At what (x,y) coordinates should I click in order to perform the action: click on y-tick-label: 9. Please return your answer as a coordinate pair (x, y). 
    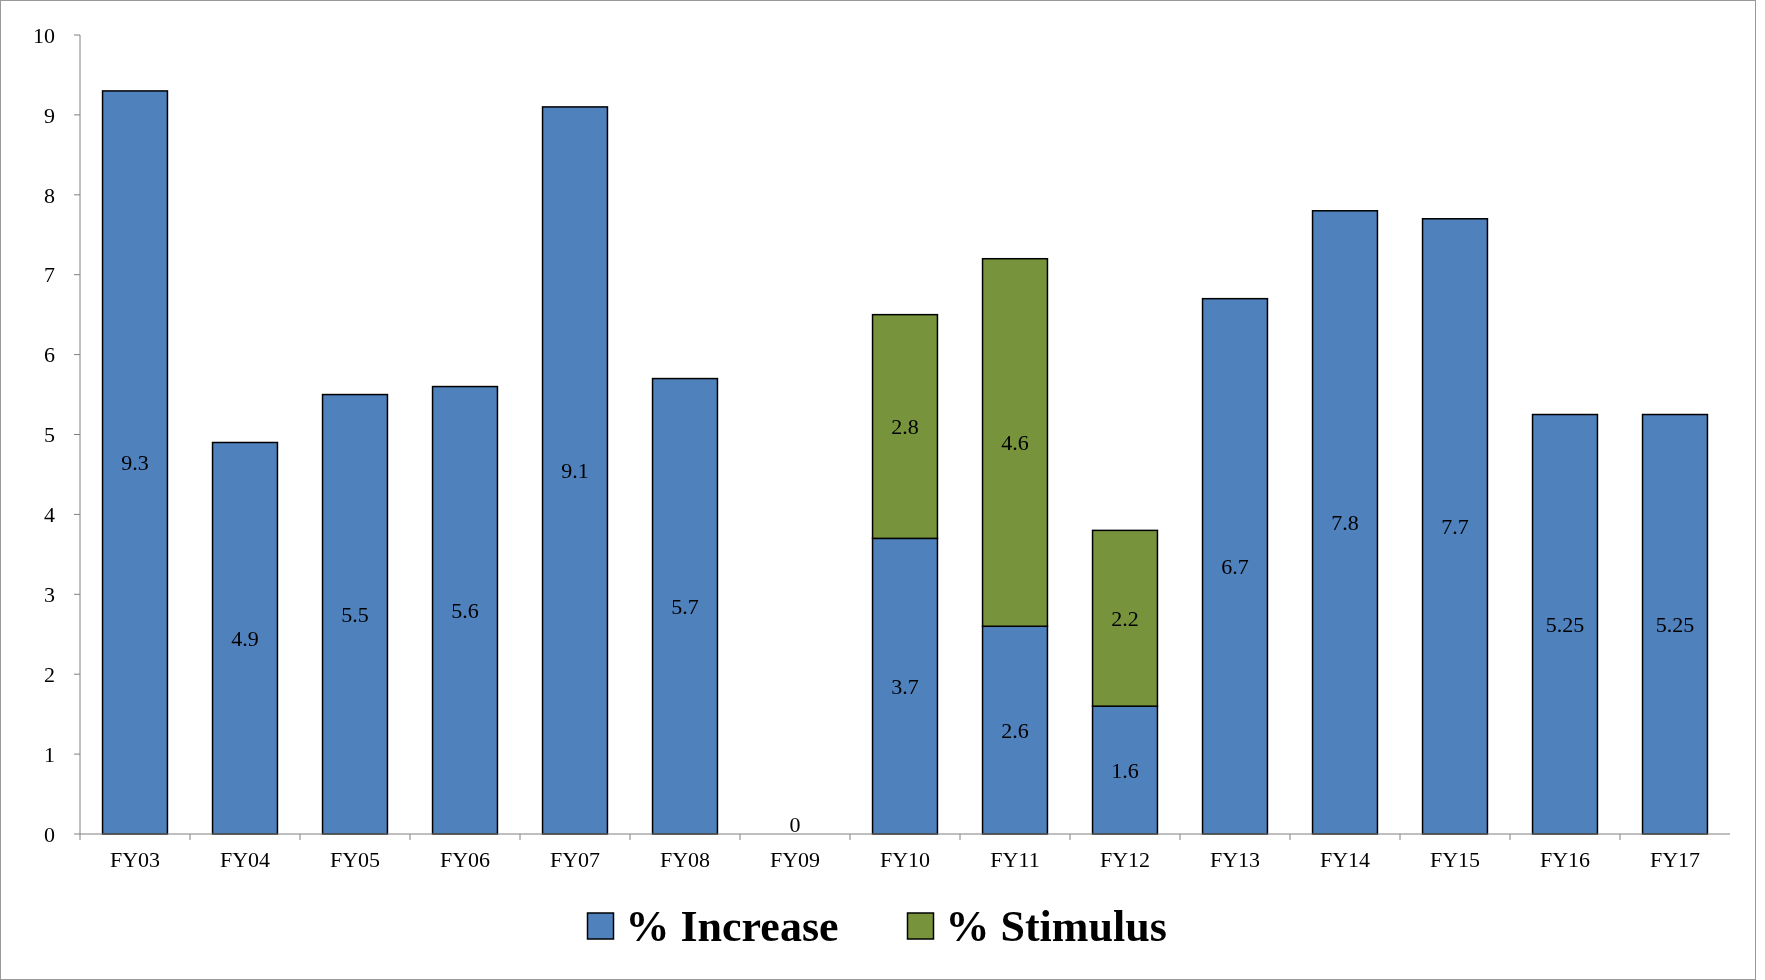
    Looking at the image, I should click on (49, 115).